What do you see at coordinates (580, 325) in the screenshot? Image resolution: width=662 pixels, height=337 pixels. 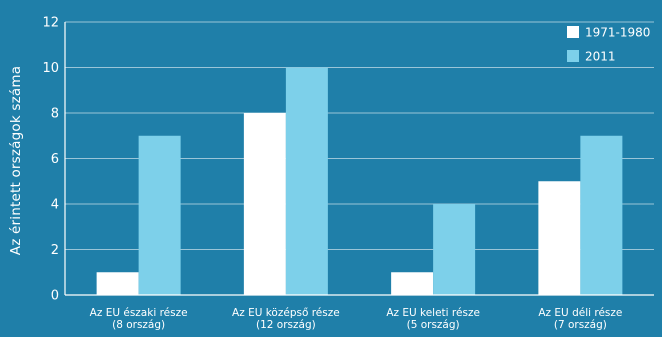 I see `x-category-sublabel: (7 ország)` at bounding box center [580, 325].